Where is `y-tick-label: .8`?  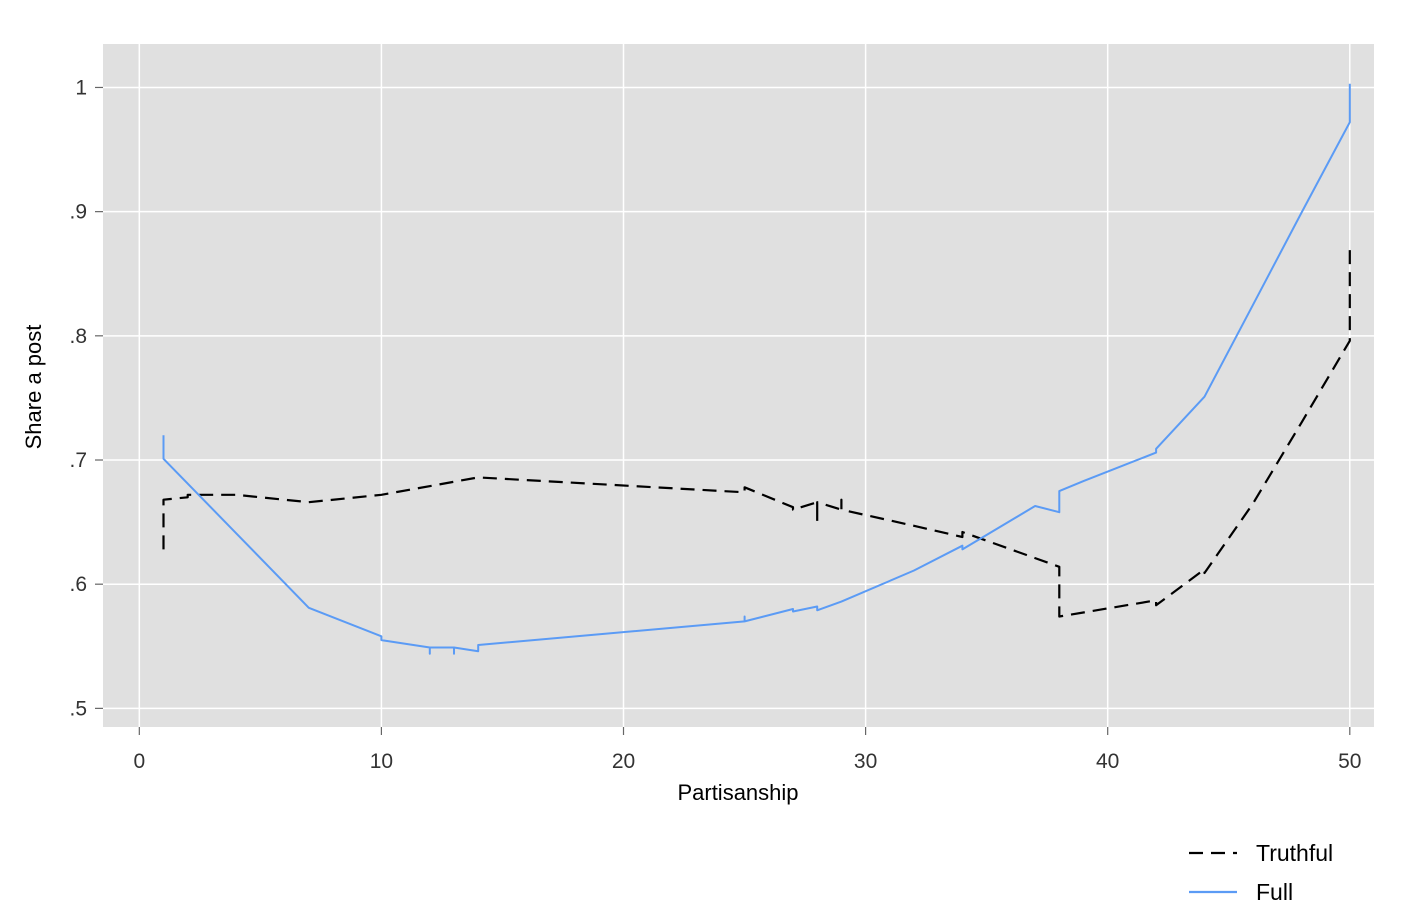
y-tick-label: .8 is located at coordinates (78, 336).